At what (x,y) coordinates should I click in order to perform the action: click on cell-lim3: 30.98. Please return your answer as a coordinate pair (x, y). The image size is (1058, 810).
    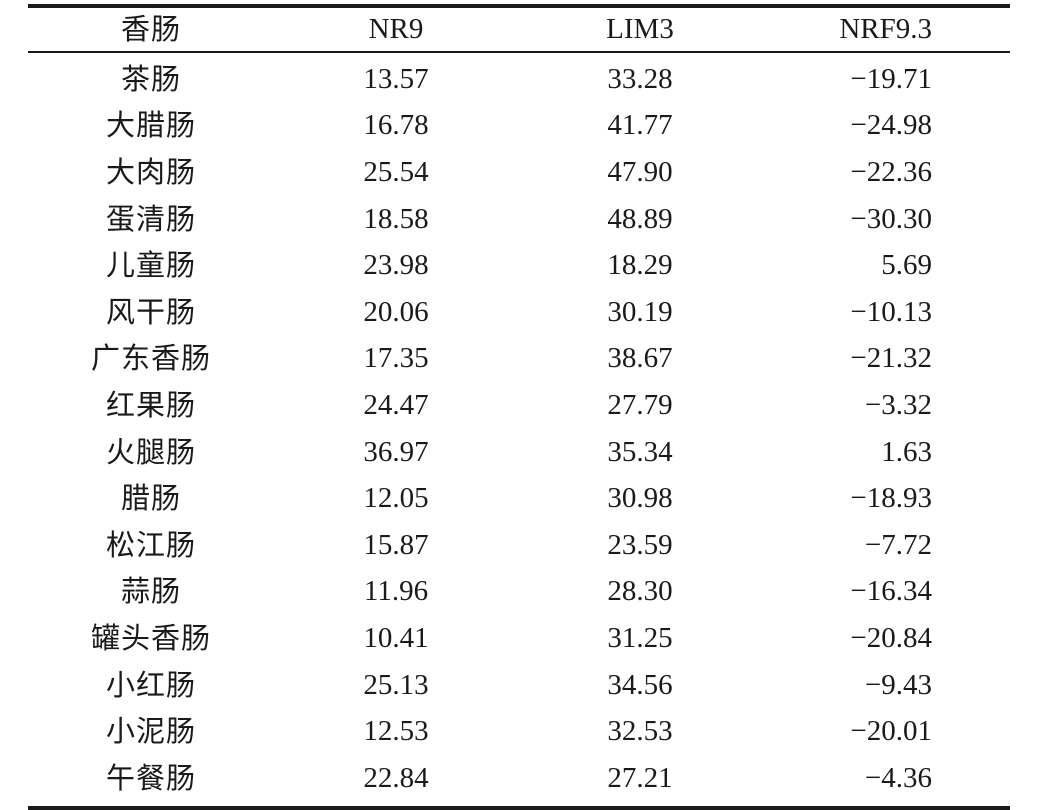
    Looking at the image, I should click on (640, 498).